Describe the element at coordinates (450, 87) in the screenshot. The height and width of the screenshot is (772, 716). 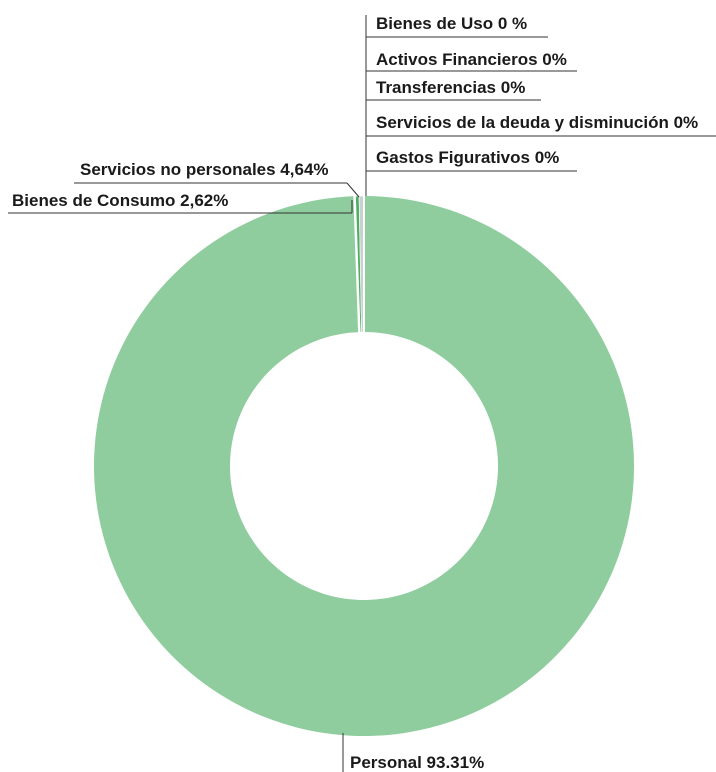
I see `label-transferencias: Transferencias 0%` at that location.